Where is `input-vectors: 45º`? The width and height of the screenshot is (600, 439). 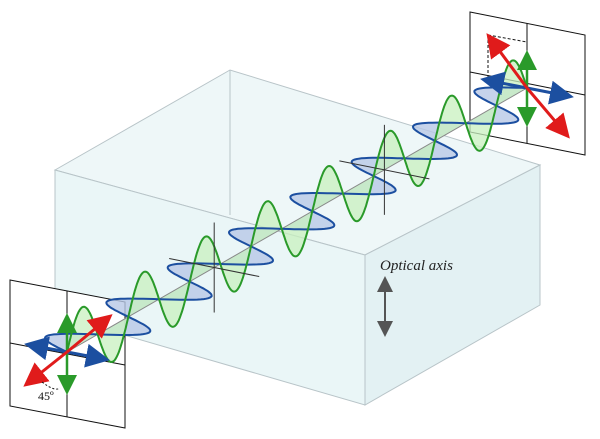
input-vectors: 45º is located at coordinates (68, 358).